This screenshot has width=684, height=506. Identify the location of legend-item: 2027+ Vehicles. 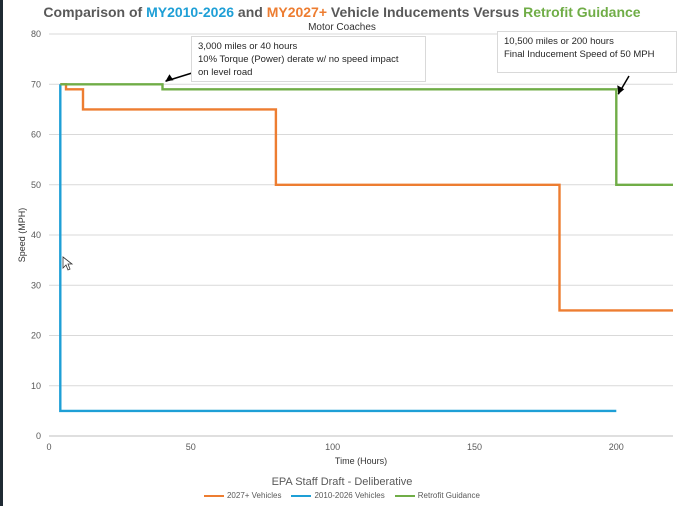
(242, 495).